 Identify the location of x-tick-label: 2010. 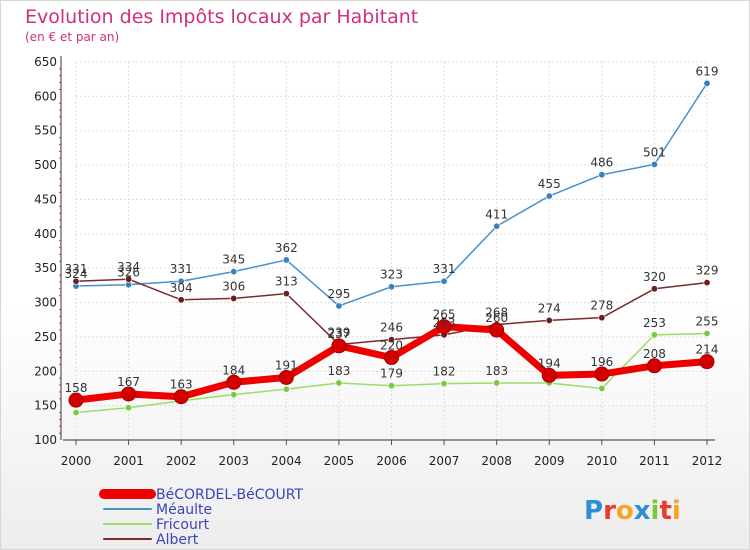
(602, 461).